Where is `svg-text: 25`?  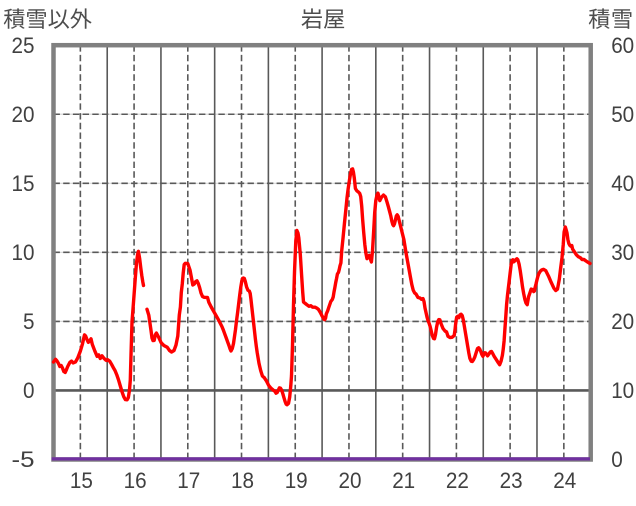 svg-text: 25 is located at coordinates (23, 45).